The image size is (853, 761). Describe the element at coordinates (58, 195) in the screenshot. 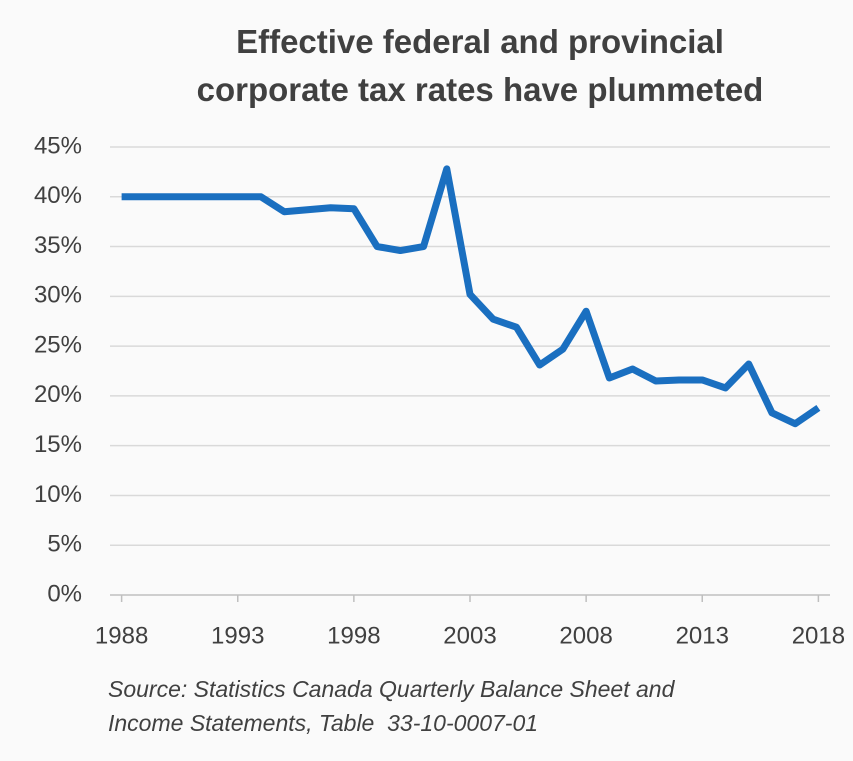

I see `y-tick-label: 40%` at that location.